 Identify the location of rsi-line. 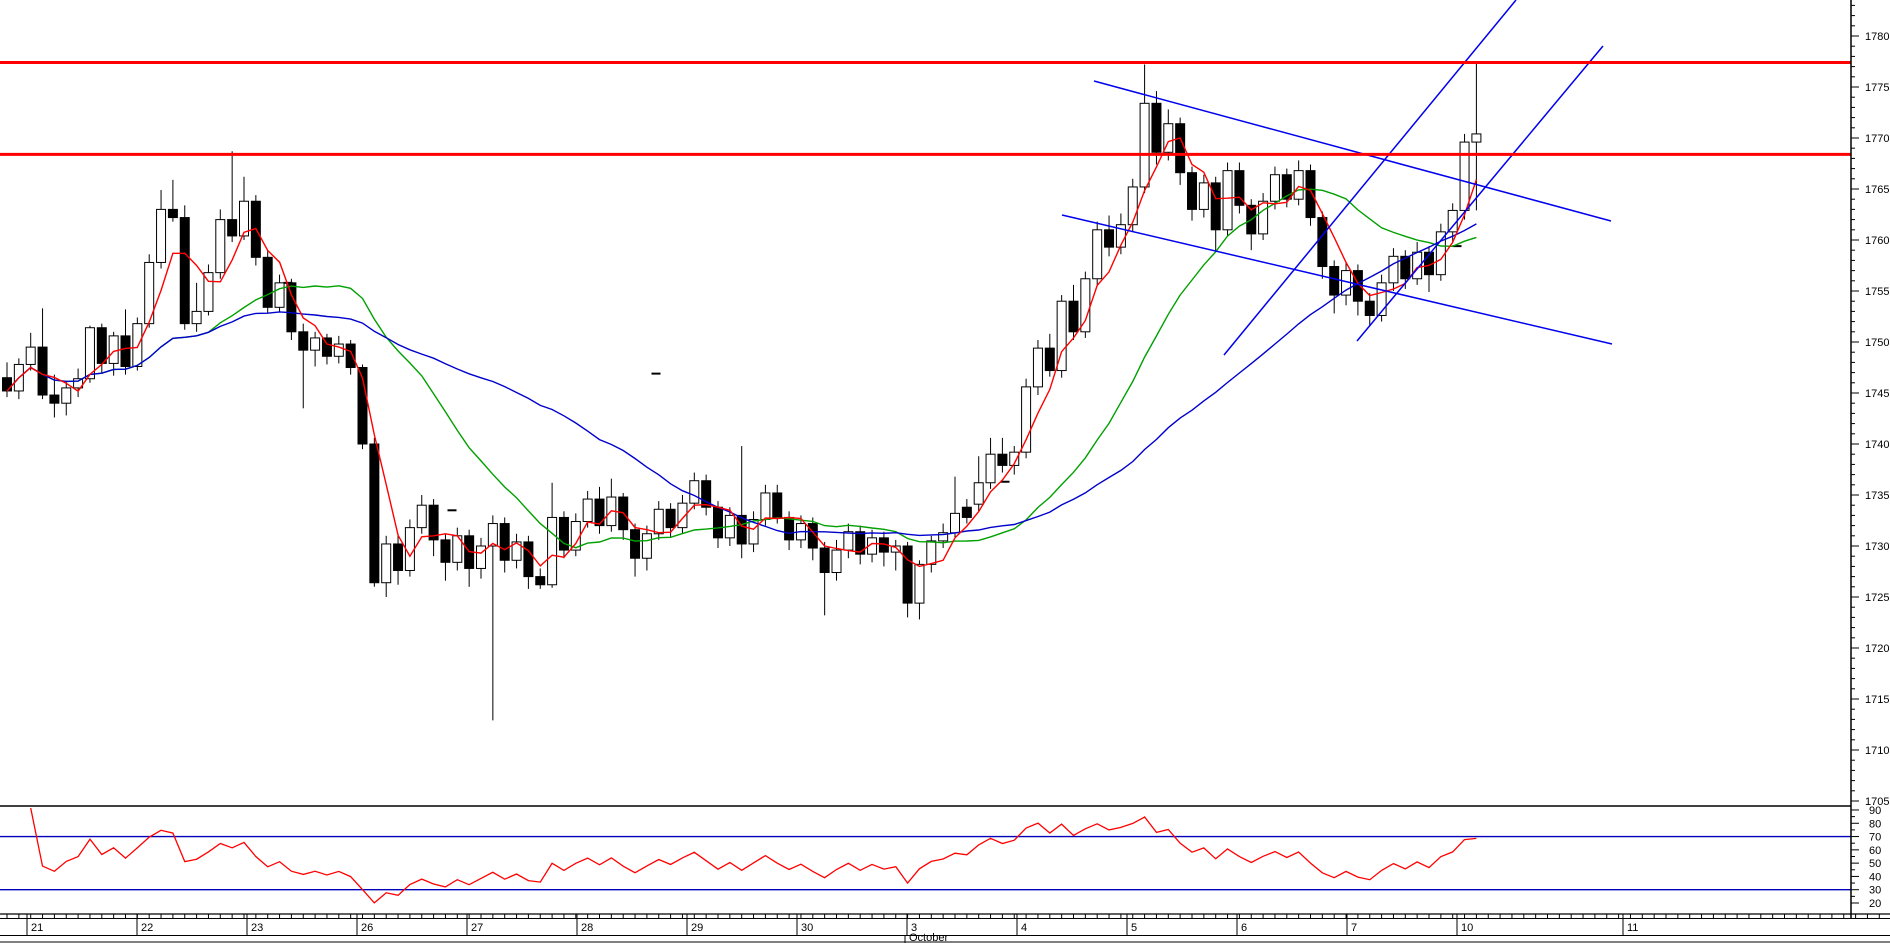
(753, 855).